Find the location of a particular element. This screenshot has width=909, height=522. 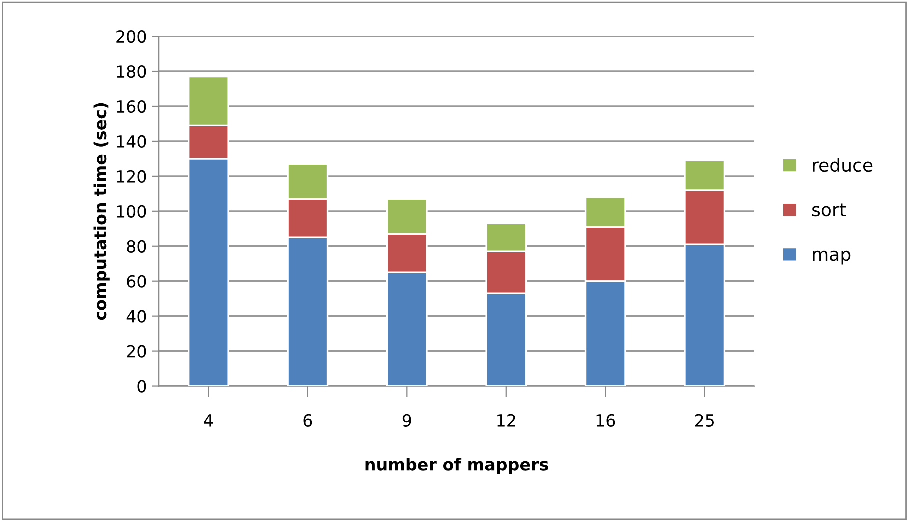

y-tick-label: 40 is located at coordinates (136, 316).